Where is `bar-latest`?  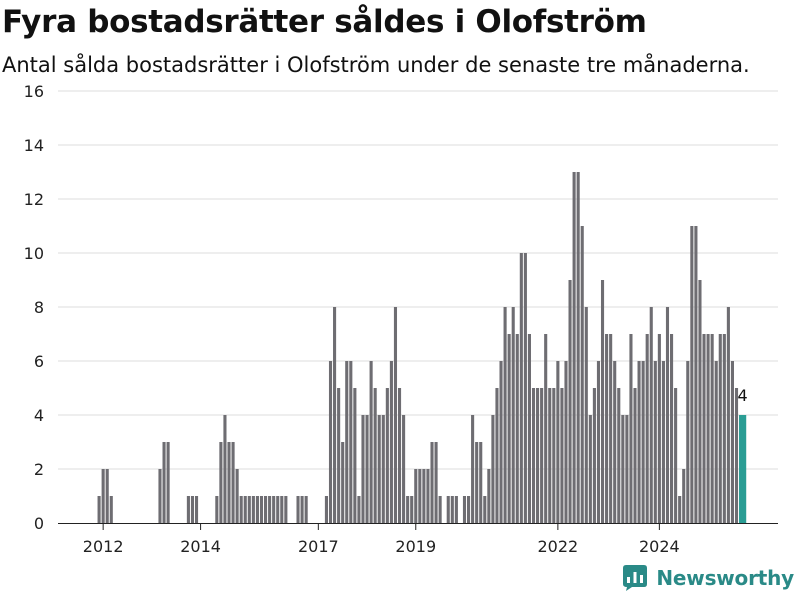
bar-latest is located at coordinates (743, 469).